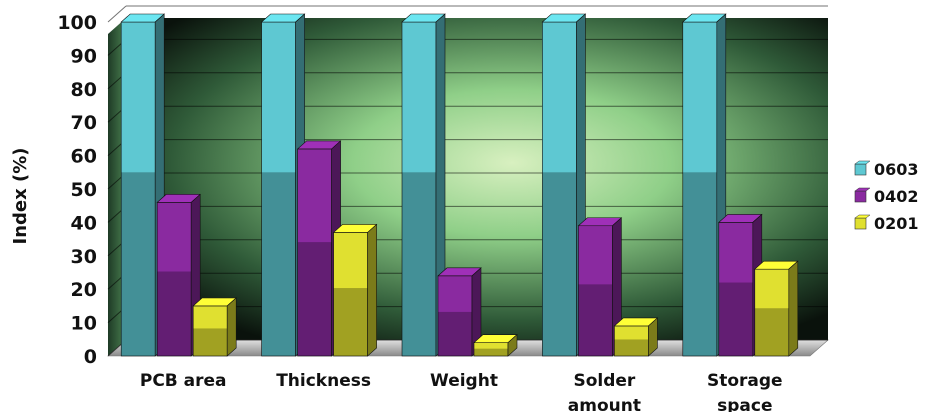 This screenshot has height=412, width=927. What do you see at coordinates (896, 223) in the screenshot?
I see `legend-label-0201: 0201` at bounding box center [896, 223].